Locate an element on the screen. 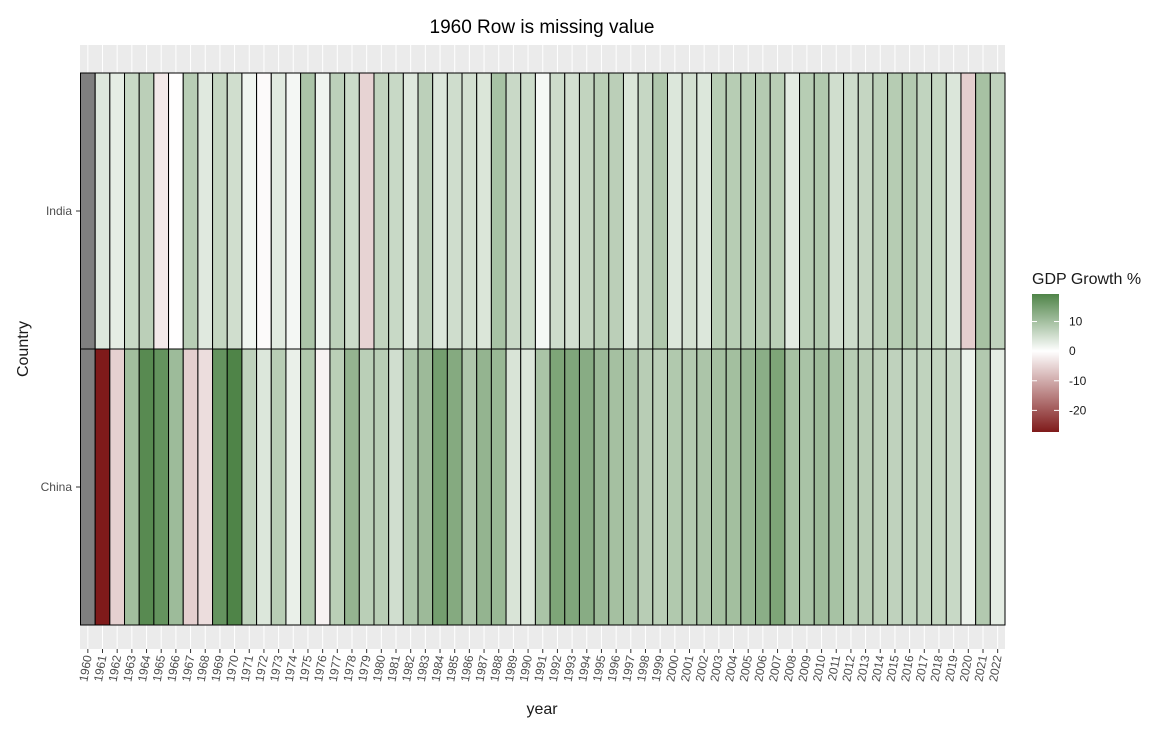 The image size is (1165, 738). x-tick-label: 1991 is located at coordinates (540, 668).